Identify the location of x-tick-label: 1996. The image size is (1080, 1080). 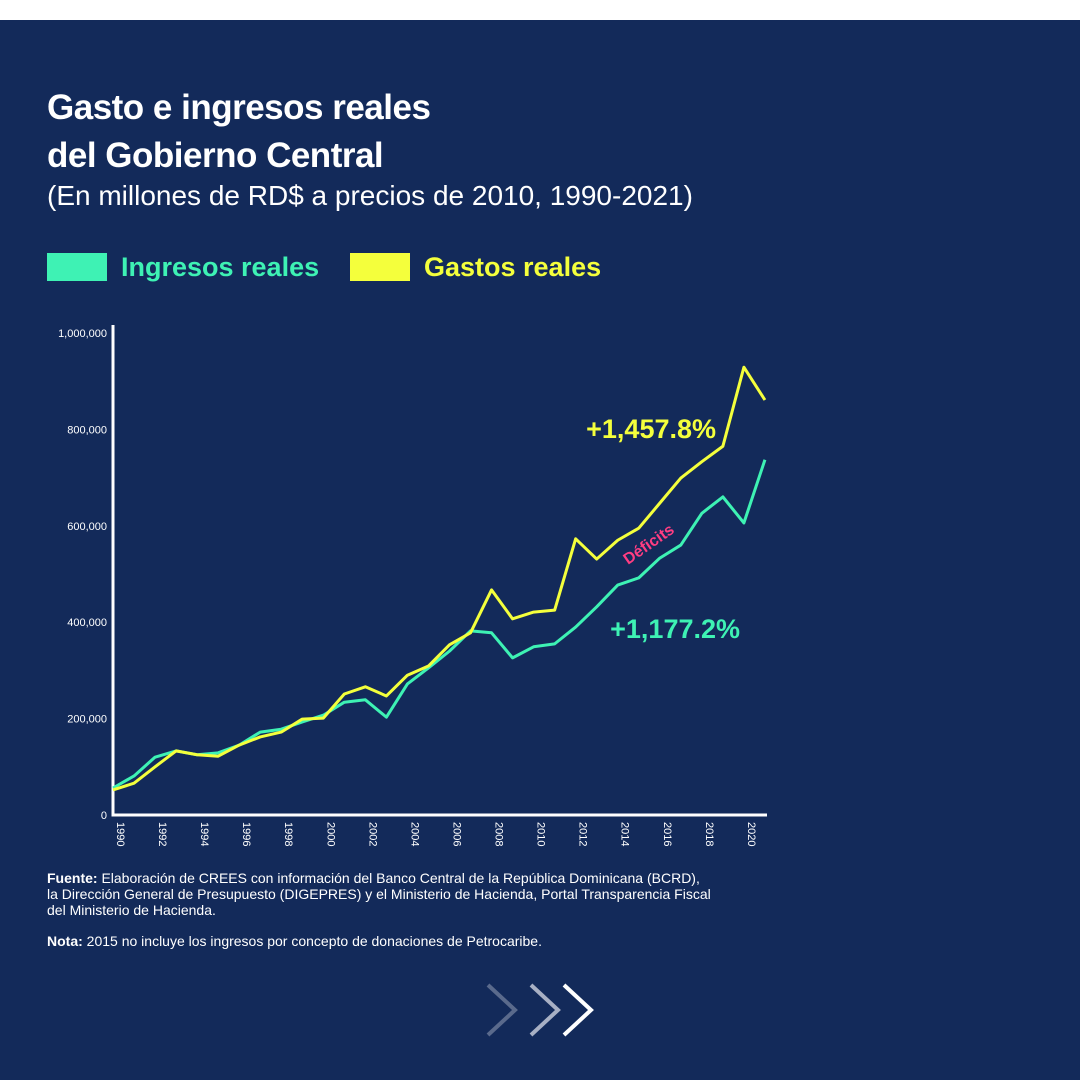
(246, 834).